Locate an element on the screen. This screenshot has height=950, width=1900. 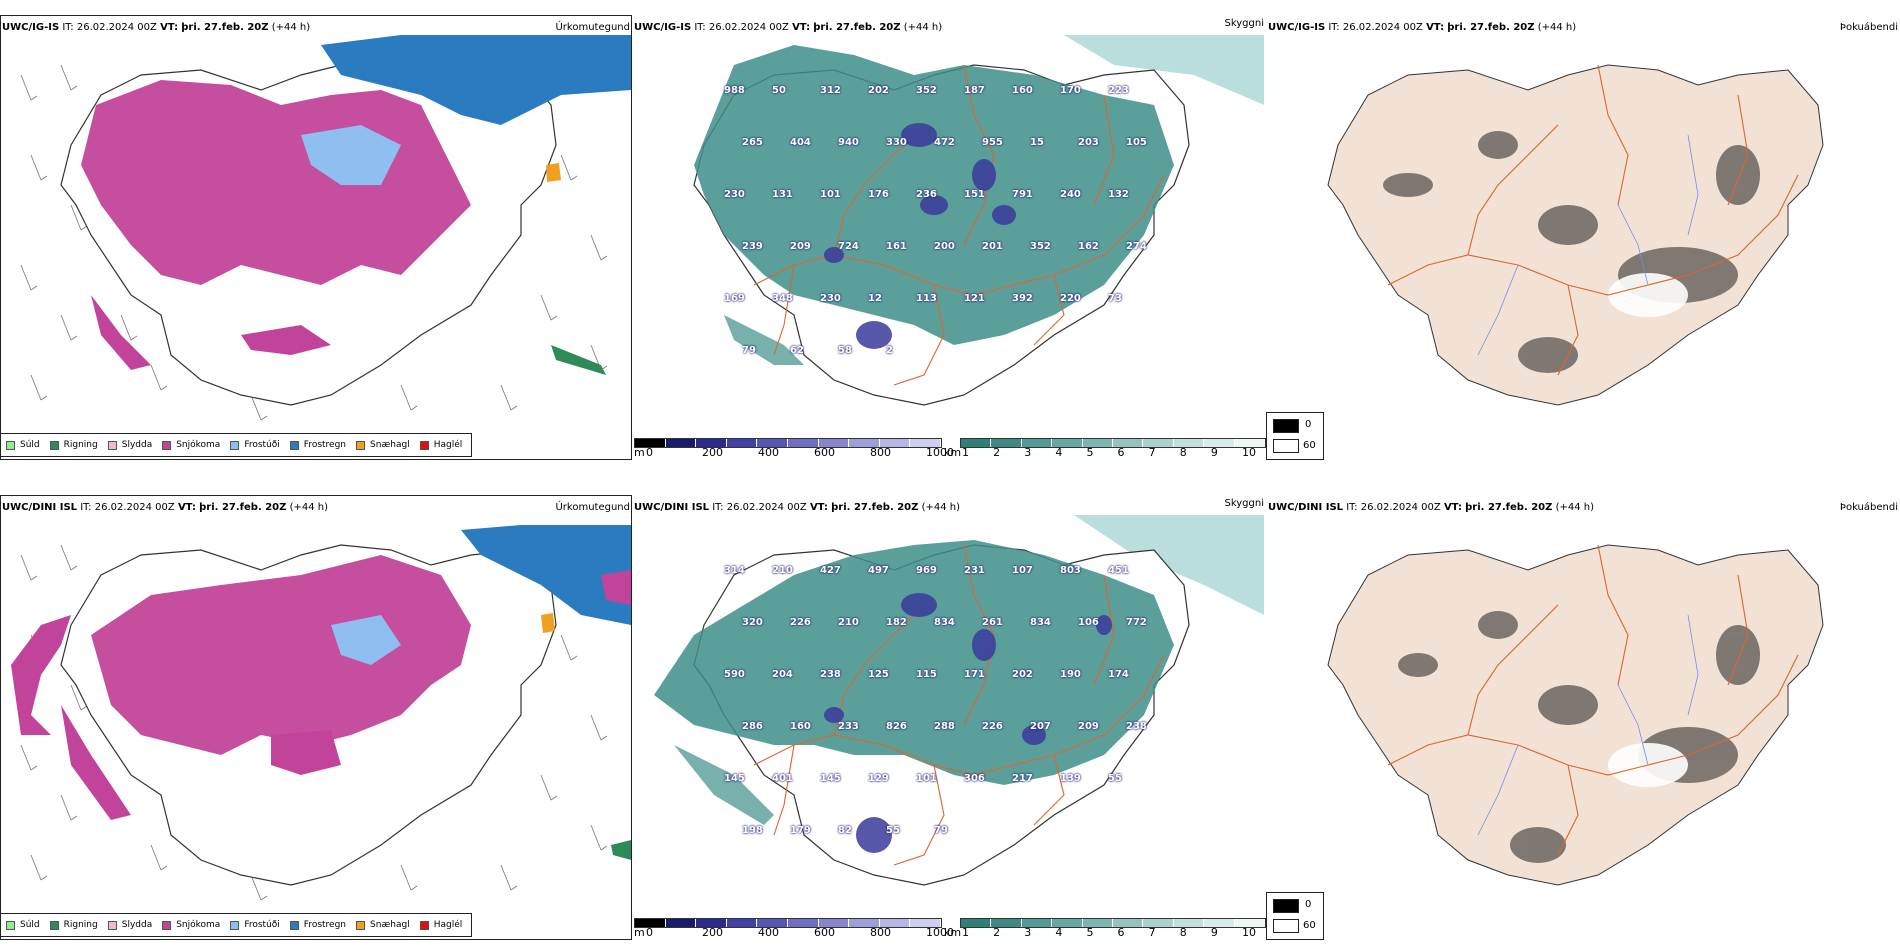
vt-value: þri. 27.feb. 20Z is located at coordinates (225, 27).